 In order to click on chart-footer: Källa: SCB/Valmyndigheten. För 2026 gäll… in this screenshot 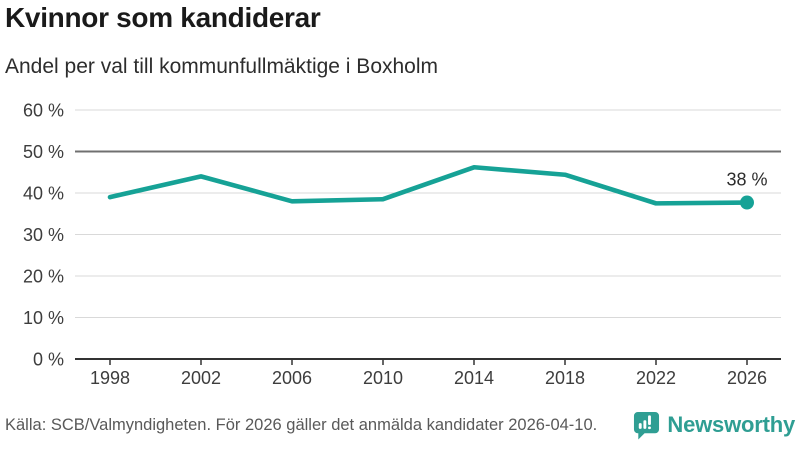, I will do `click(400, 428)`.